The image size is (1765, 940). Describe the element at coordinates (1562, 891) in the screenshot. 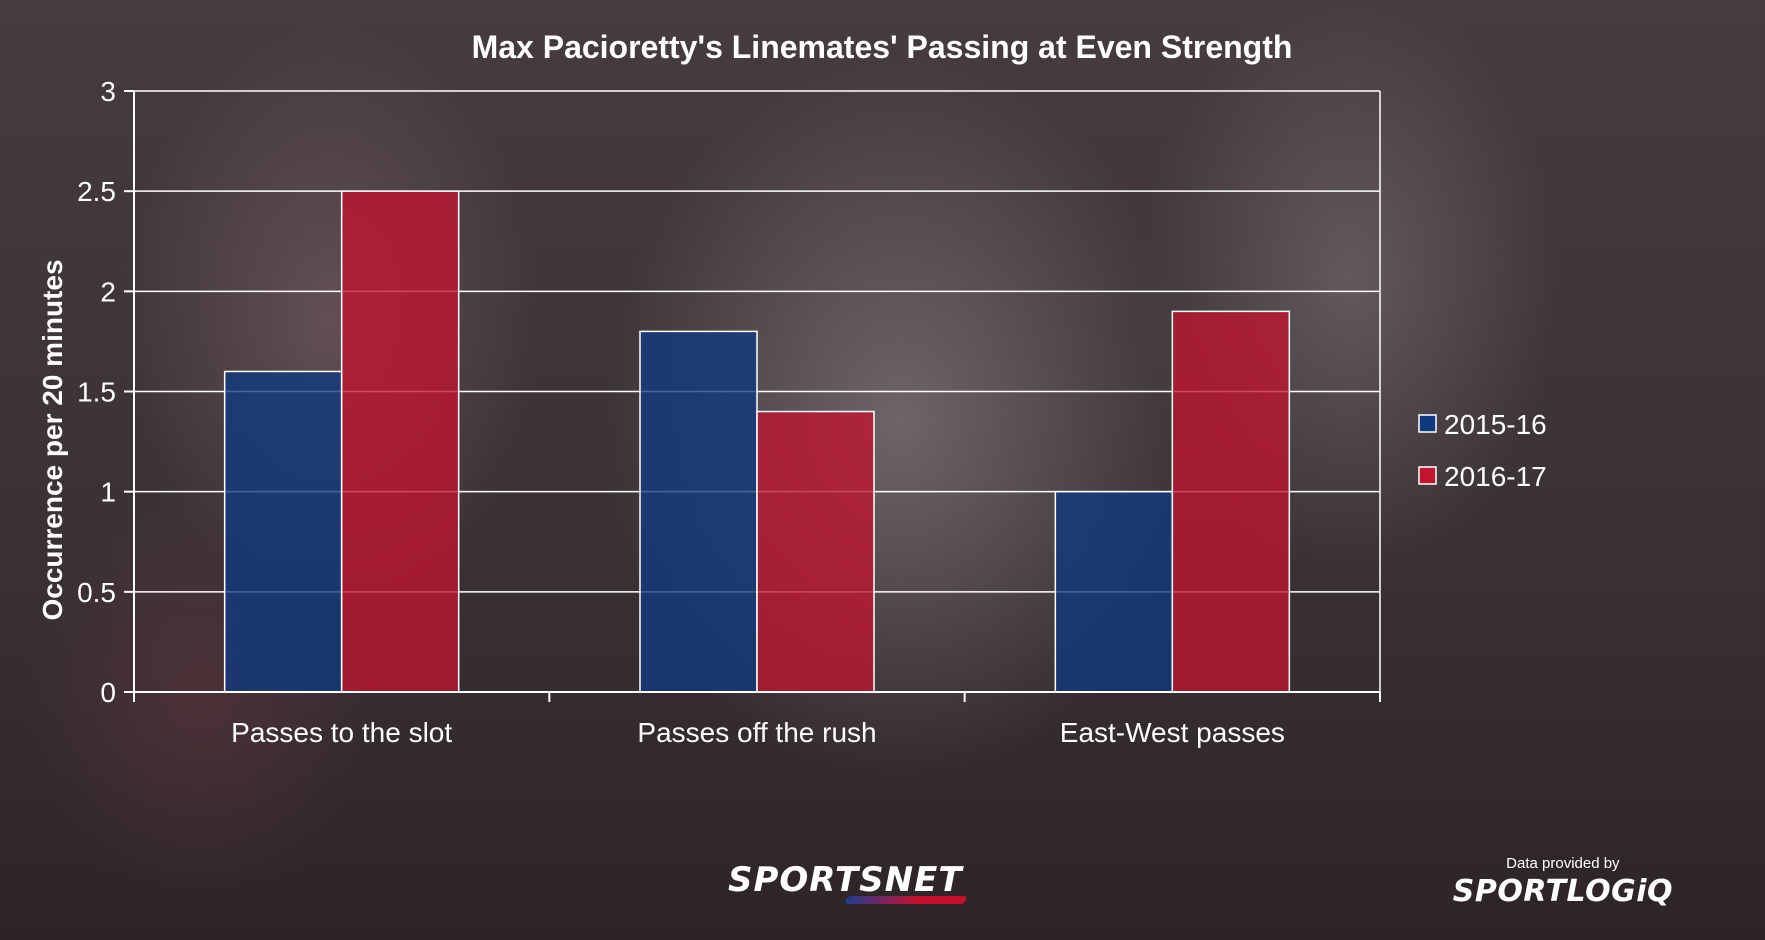

I see `sportlogiq-logo: SPORTLOGiQ` at that location.